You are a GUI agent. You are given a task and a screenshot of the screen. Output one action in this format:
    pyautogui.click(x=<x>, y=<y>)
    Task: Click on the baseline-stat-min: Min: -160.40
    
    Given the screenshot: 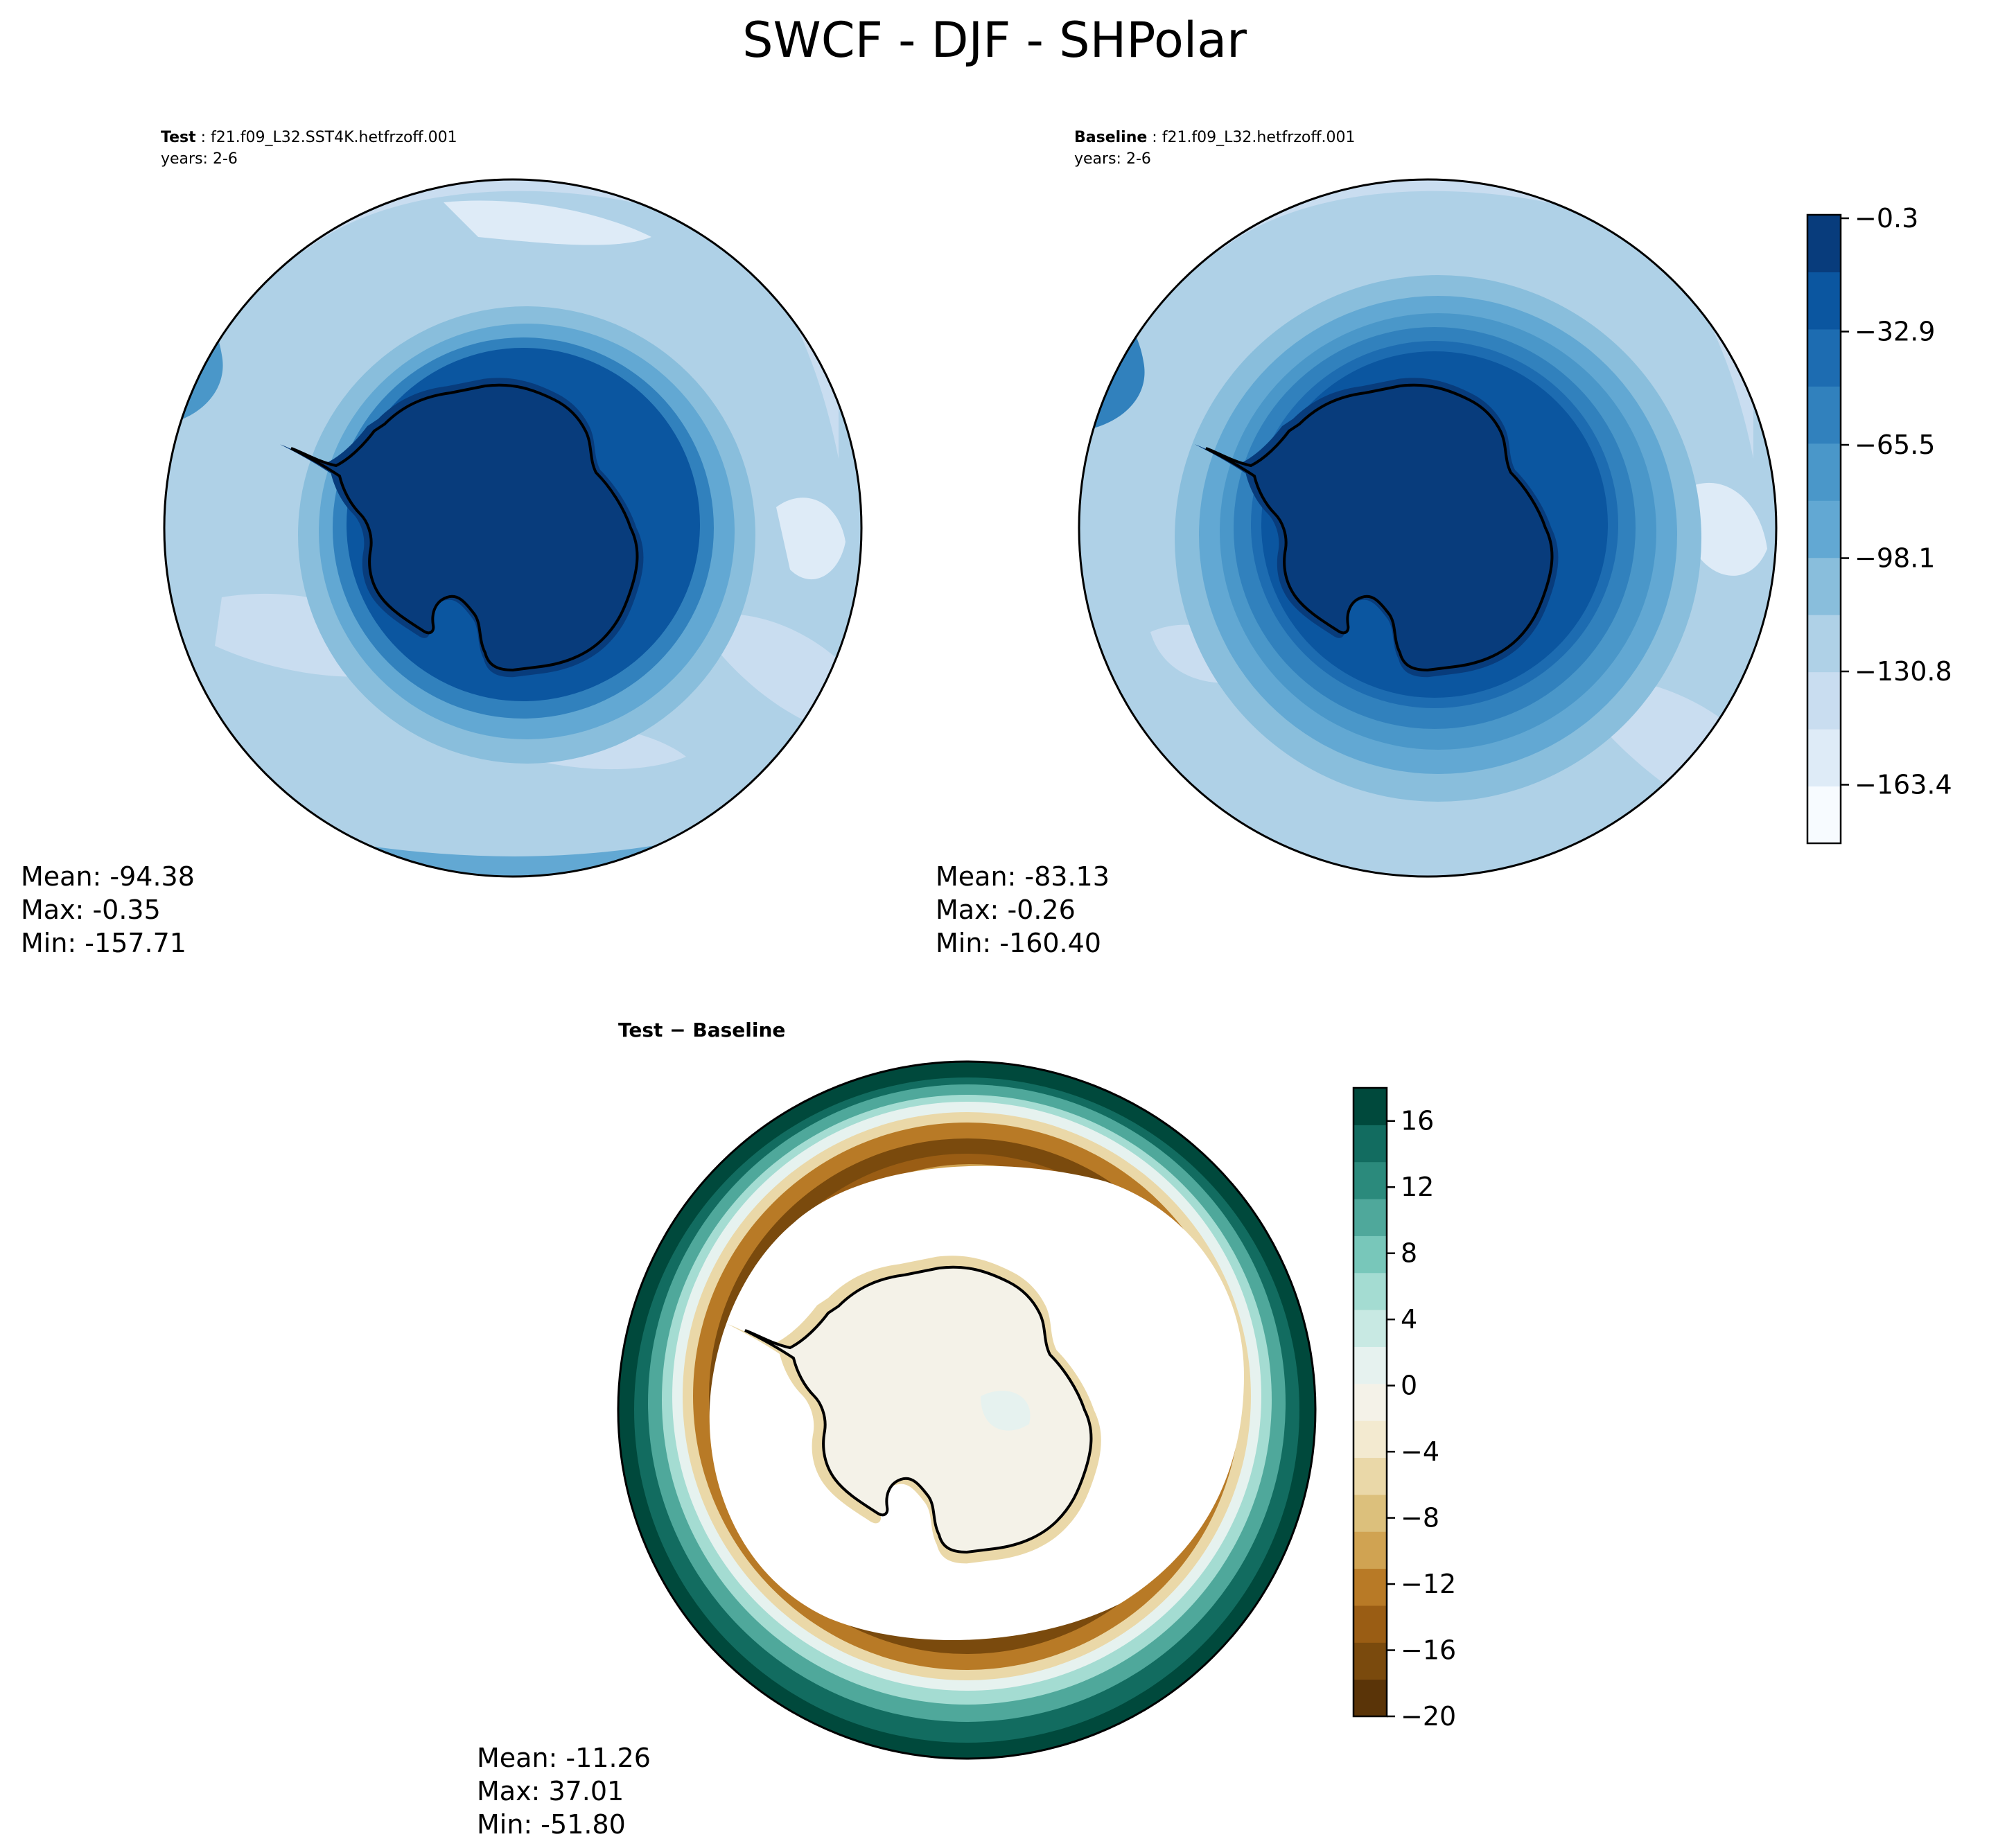 What is the action you would take?
    pyautogui.click(x=1018, y=943)
    